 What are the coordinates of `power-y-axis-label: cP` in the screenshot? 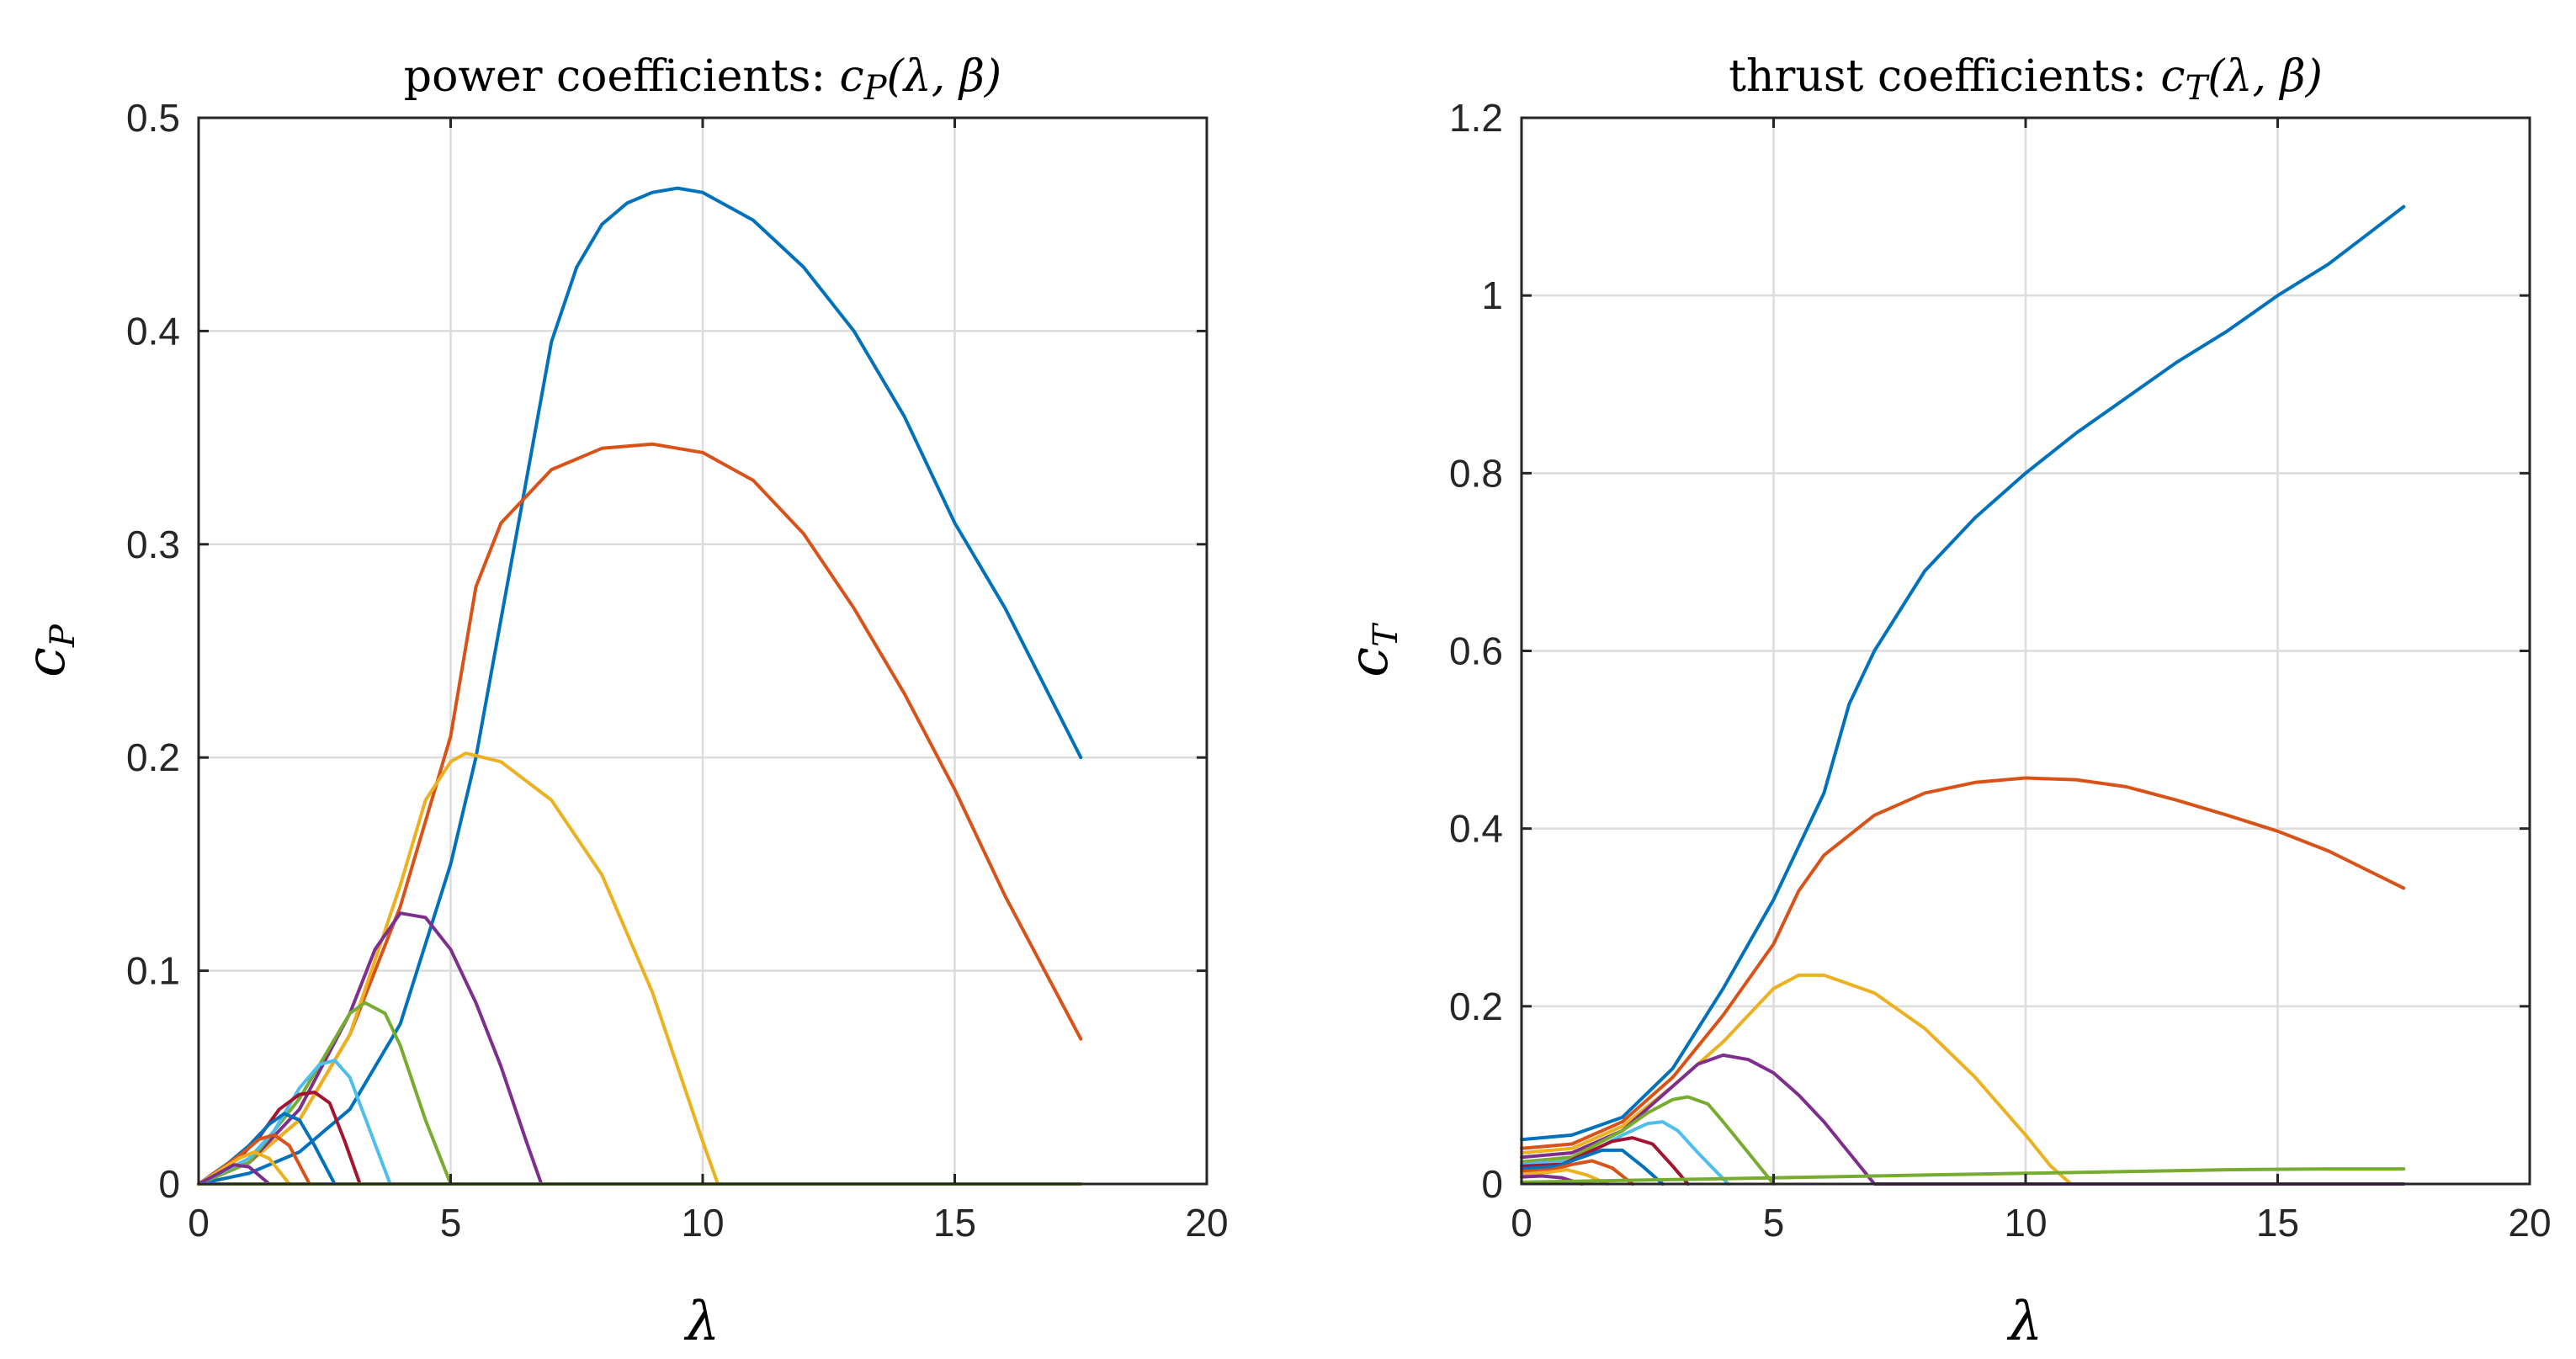 It's located at (48, 650).